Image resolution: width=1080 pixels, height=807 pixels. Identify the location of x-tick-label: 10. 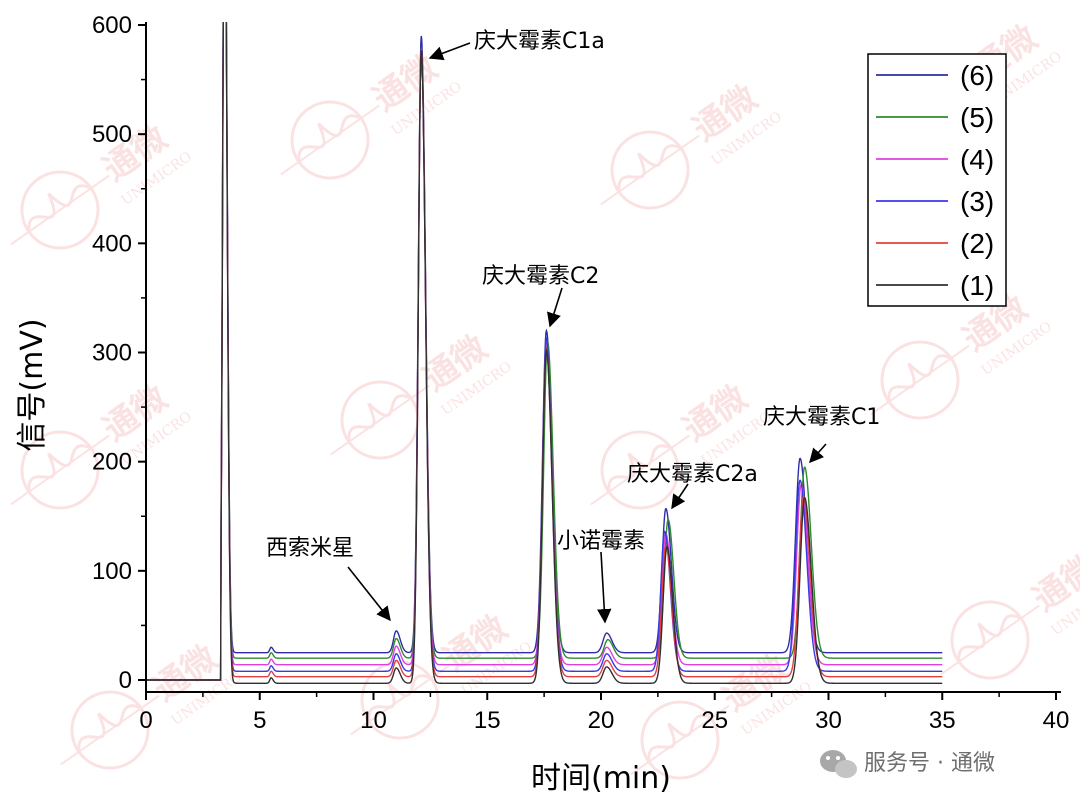
(373, 720).